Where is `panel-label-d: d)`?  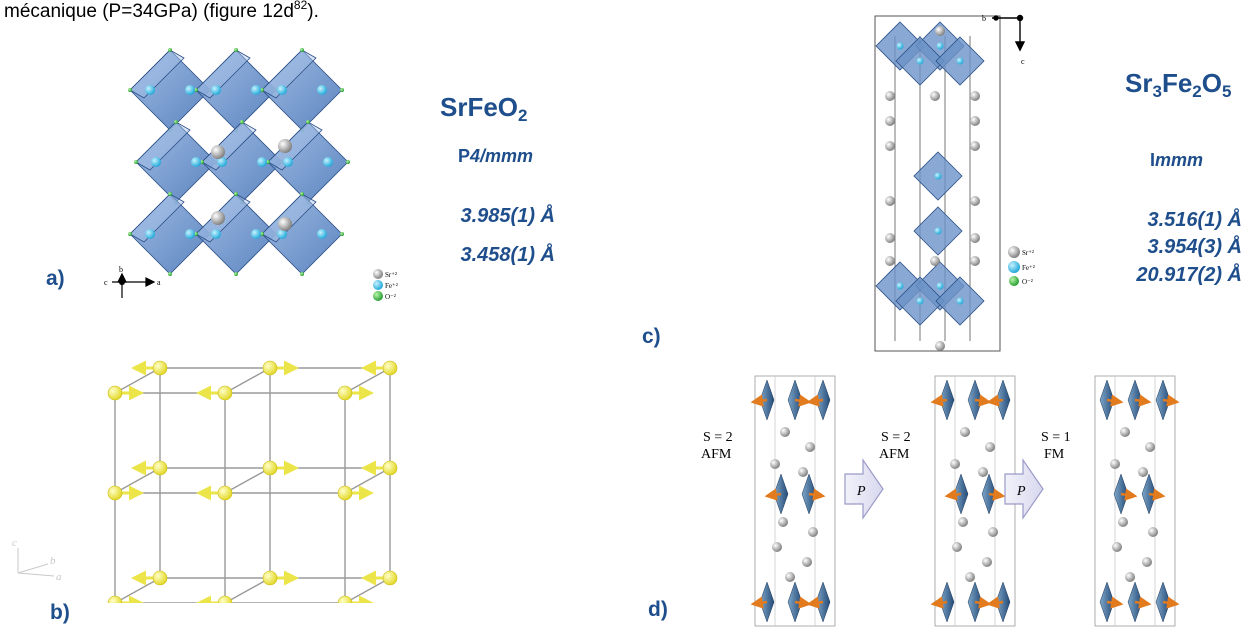 panel-label-d: d) is located at coordinates (658, 609).